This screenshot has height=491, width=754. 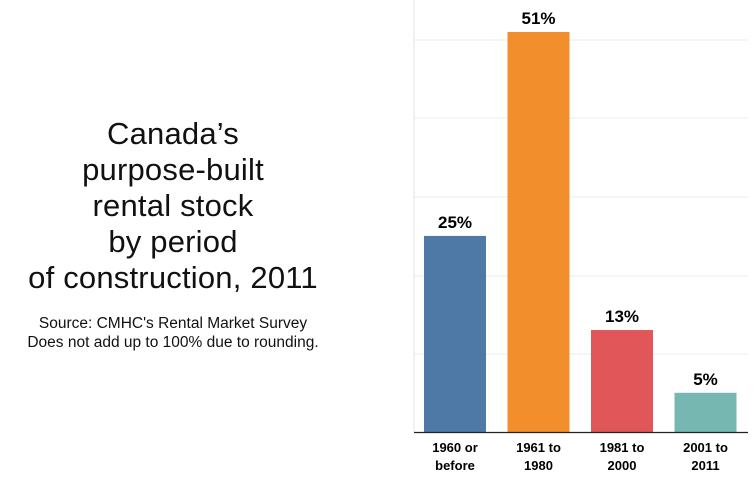 I want to click on data-label: 25%, so click(x=455, y=222).